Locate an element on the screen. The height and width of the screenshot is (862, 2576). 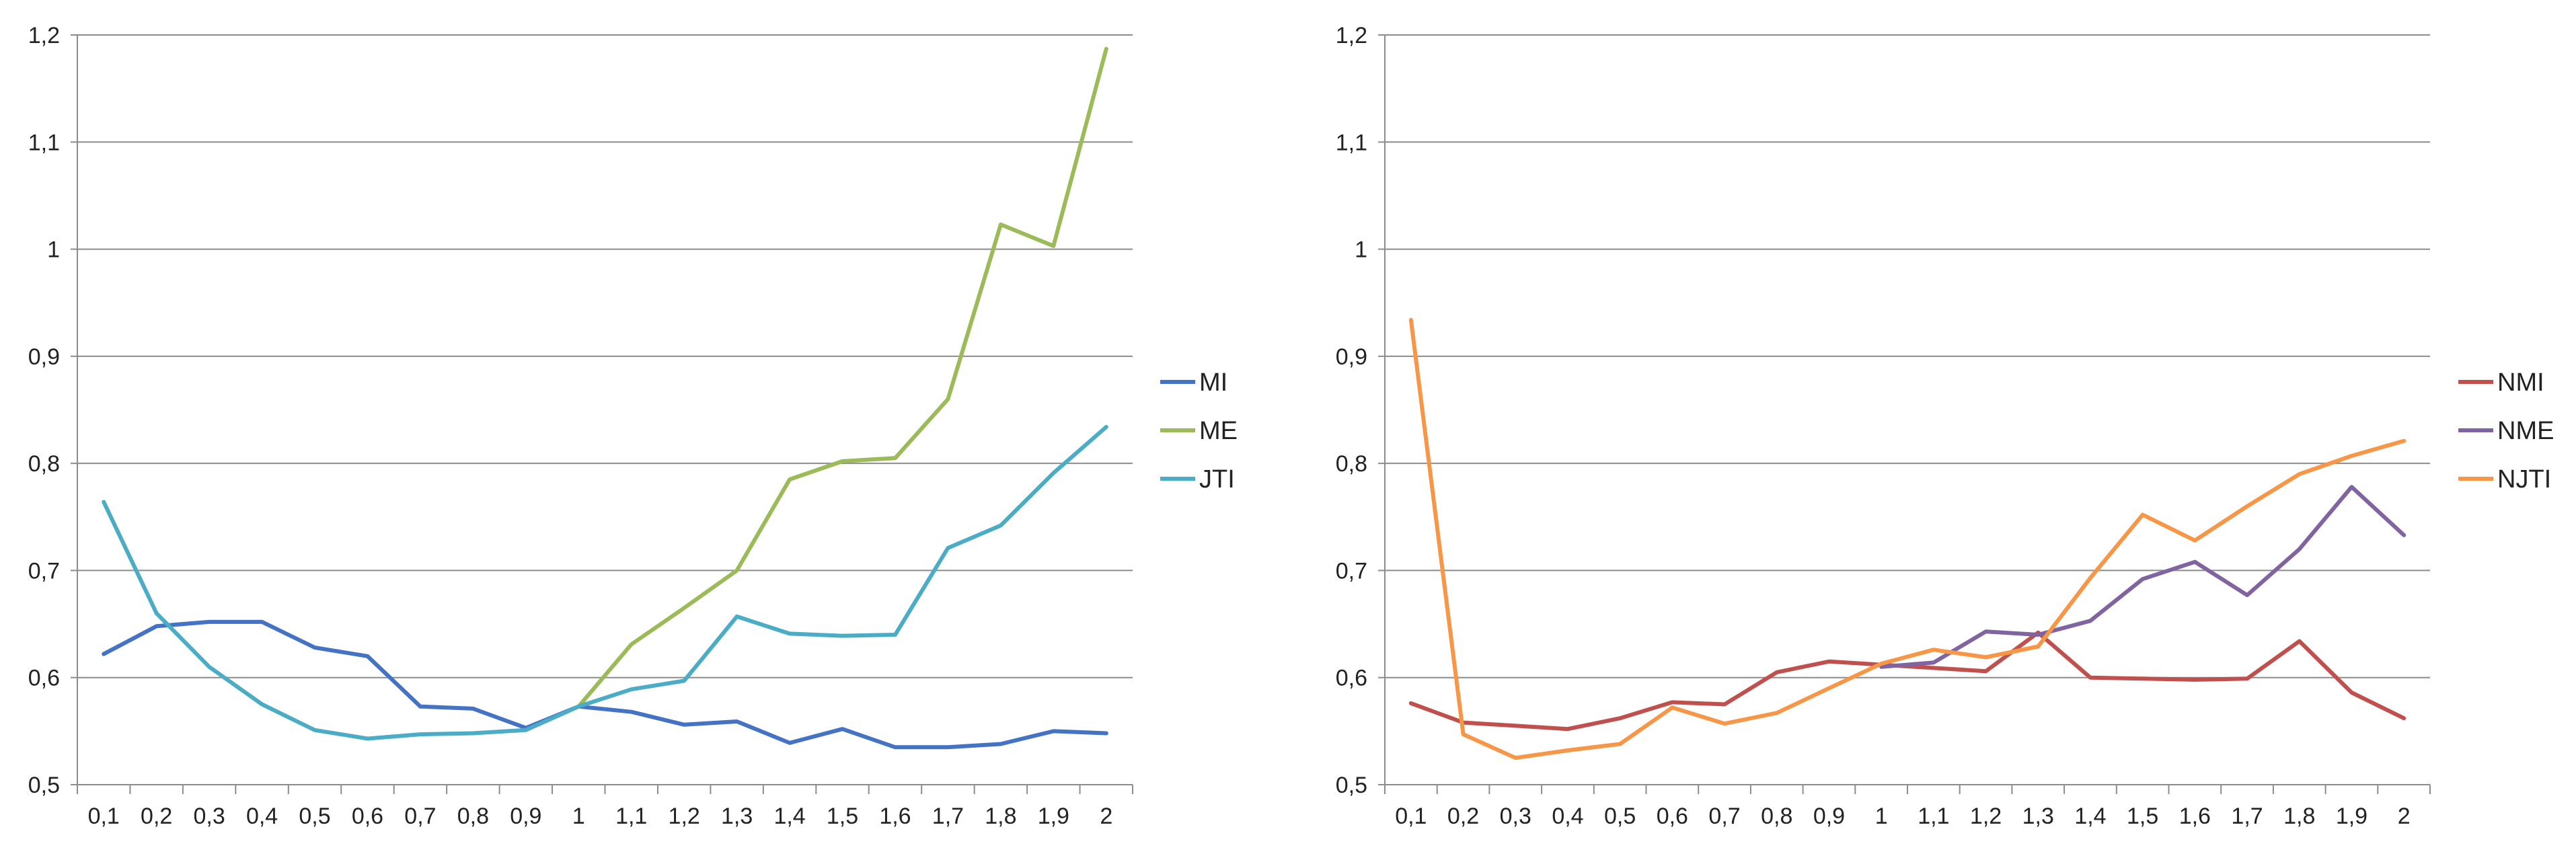
legend-label: NMI is located at coordinates (2520, 382).